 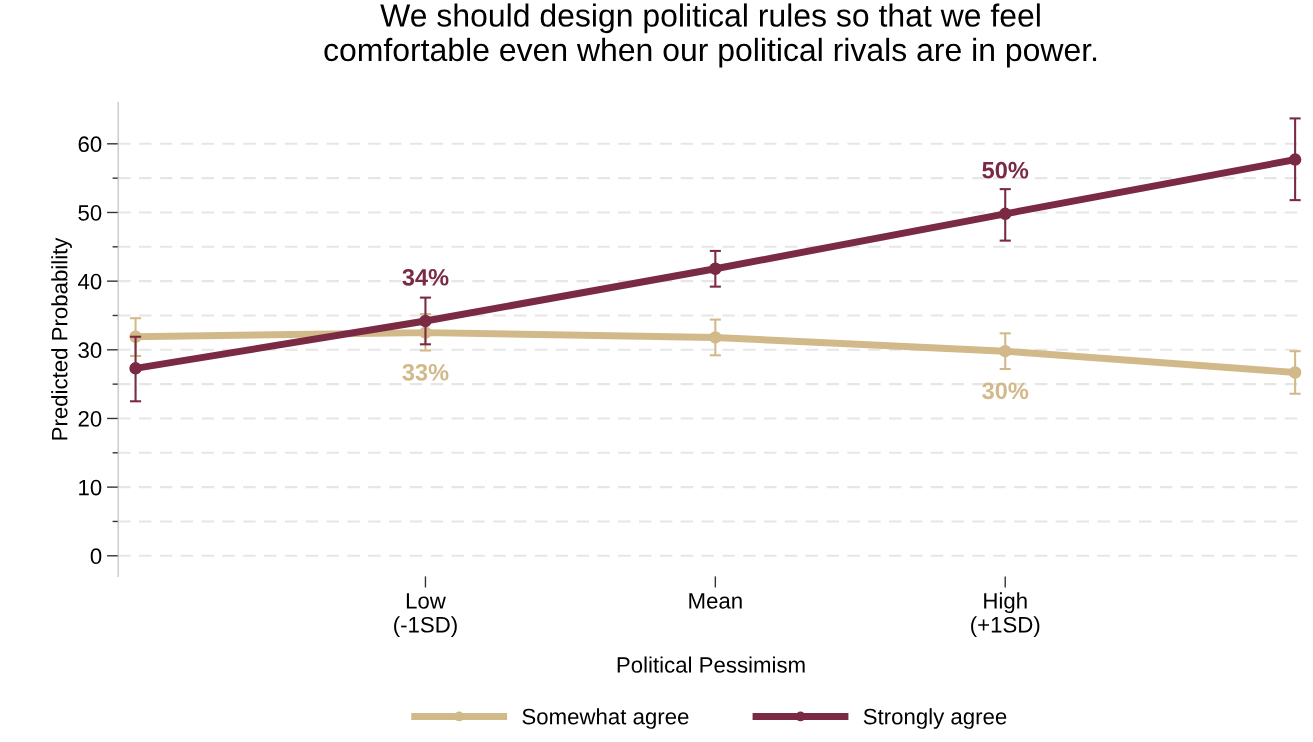 What do you see at coordinates (711, 664) in the screenshot?
I see `x-axis-title: Political Pessimism` at bounding box center [711, 664].